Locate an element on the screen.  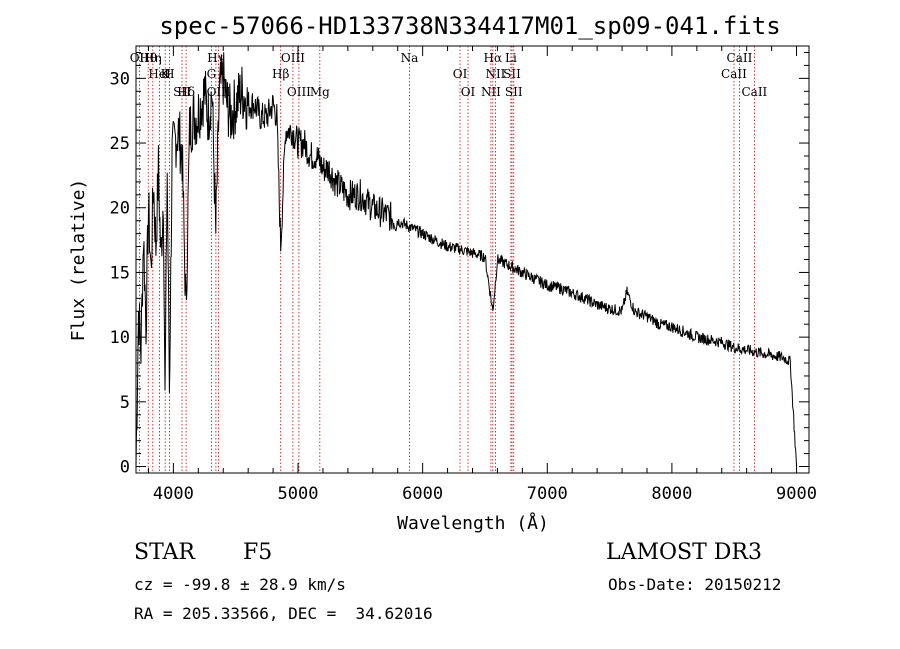
line-marker-label-25: CaII is located at coordinates (734, 74).